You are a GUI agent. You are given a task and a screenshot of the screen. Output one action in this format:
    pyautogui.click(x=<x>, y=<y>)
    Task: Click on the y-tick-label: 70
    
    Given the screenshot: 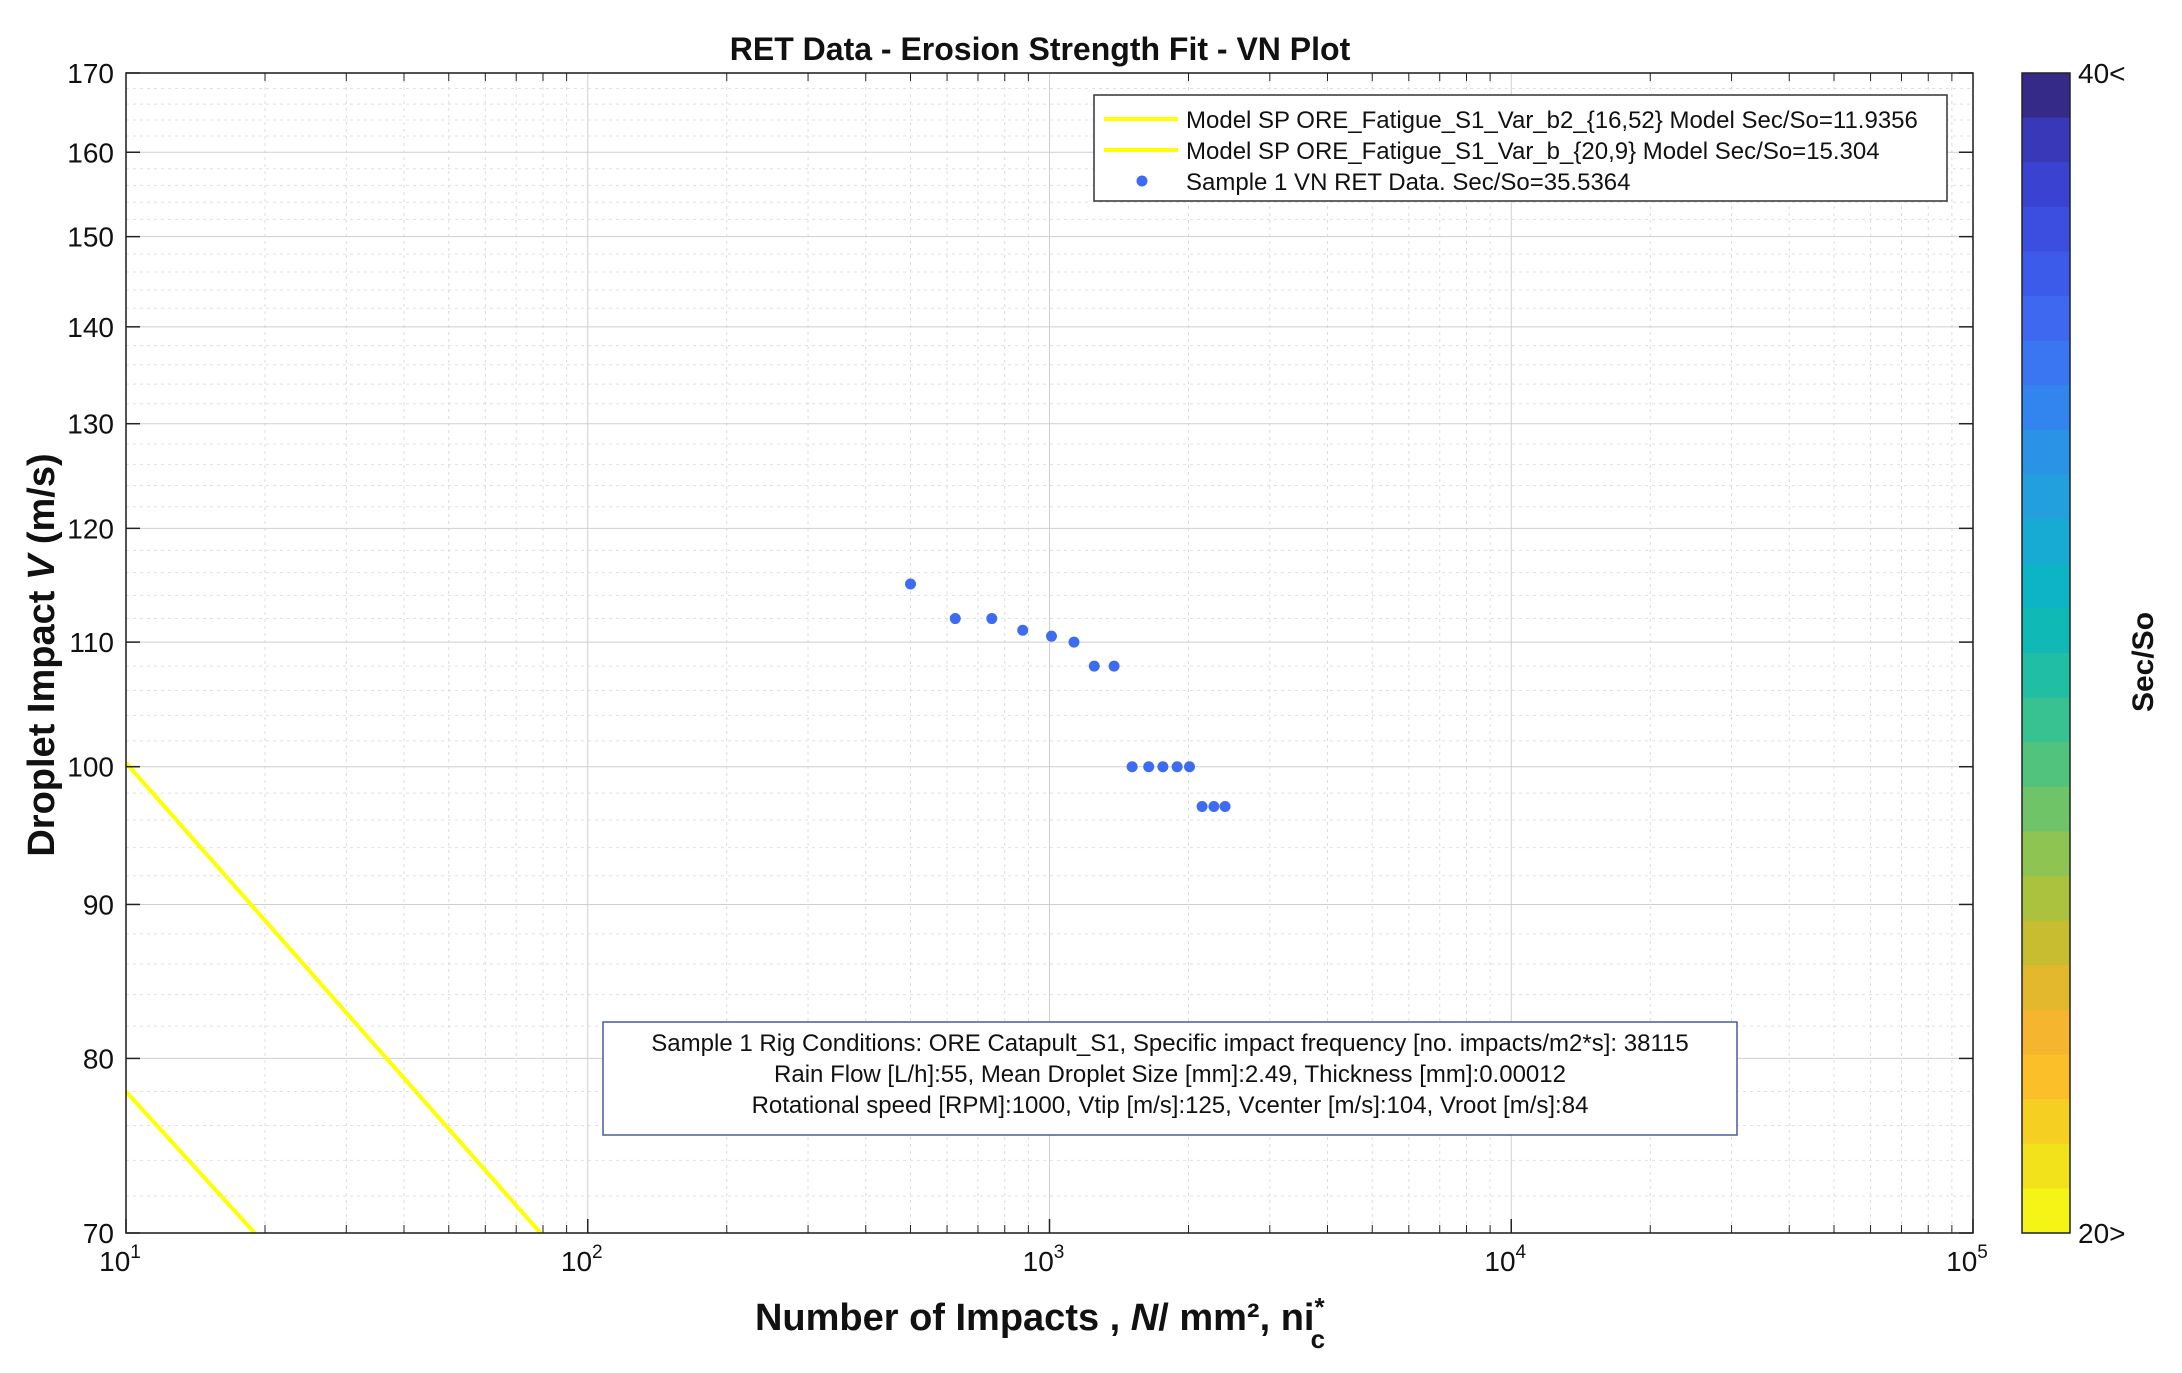 What is the action you would take?
    pyautogui.click(x=98, y=1233)
    